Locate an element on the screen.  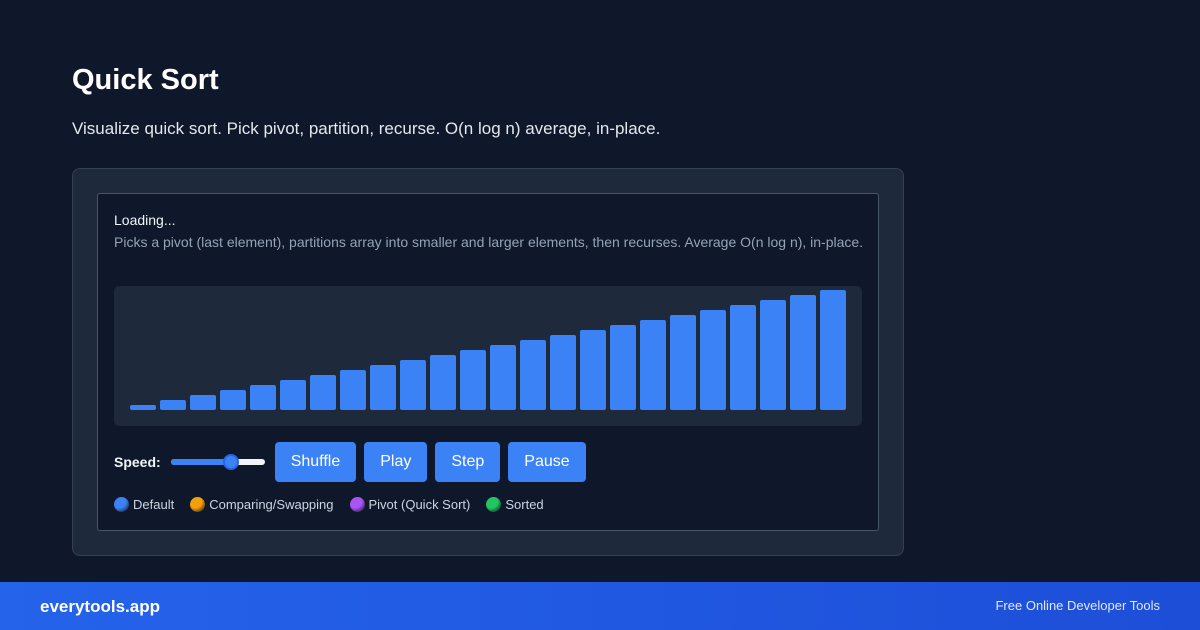
legend-label: Sorted is located at coordinates (524, 504).